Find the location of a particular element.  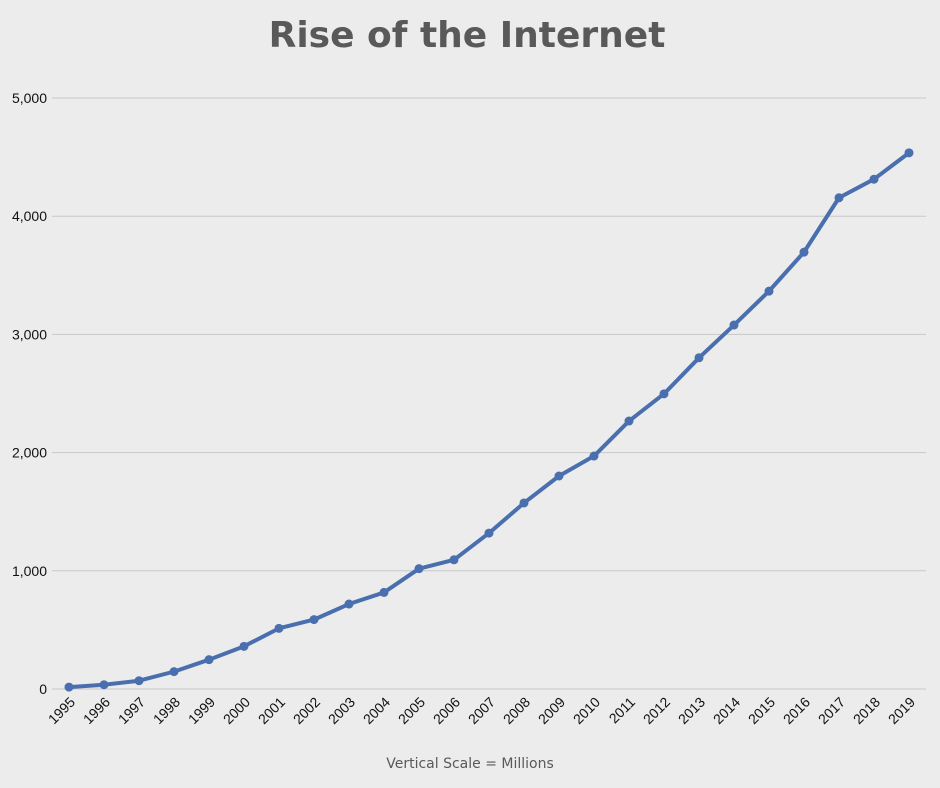

data-point-1999 is located at coordinates (209, 660).